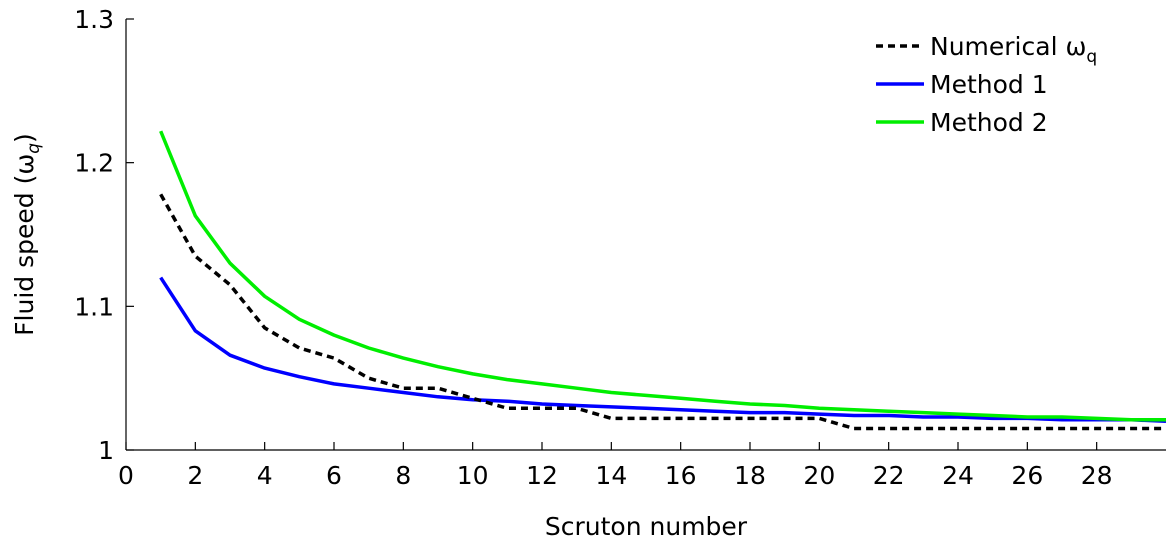 This screenshot has height=546, width=1166. I want to click on legend: Numerical ωq Method 1 Method 2, so click(986, 84).